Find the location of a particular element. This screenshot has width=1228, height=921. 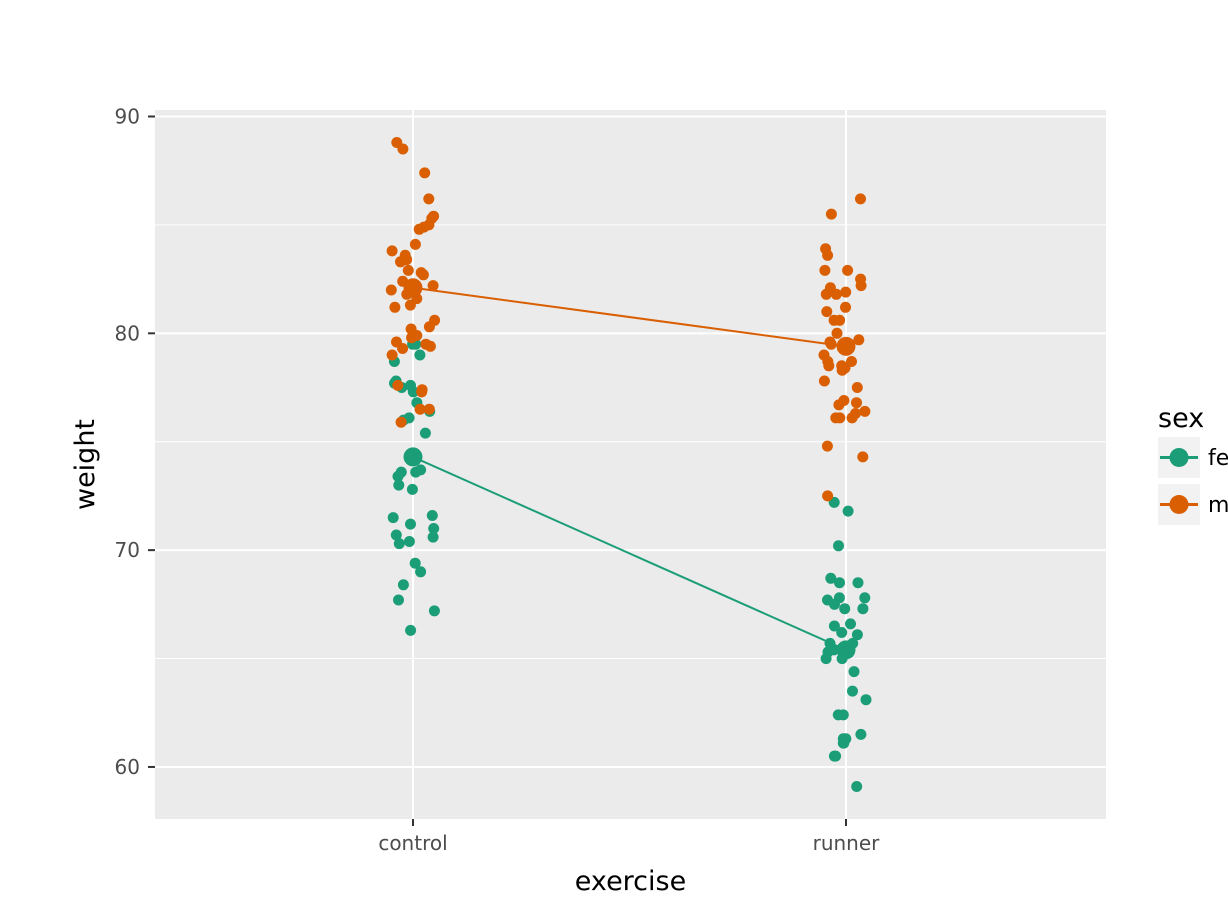

legend: sex fe m is located at coordinates (1193, 464).